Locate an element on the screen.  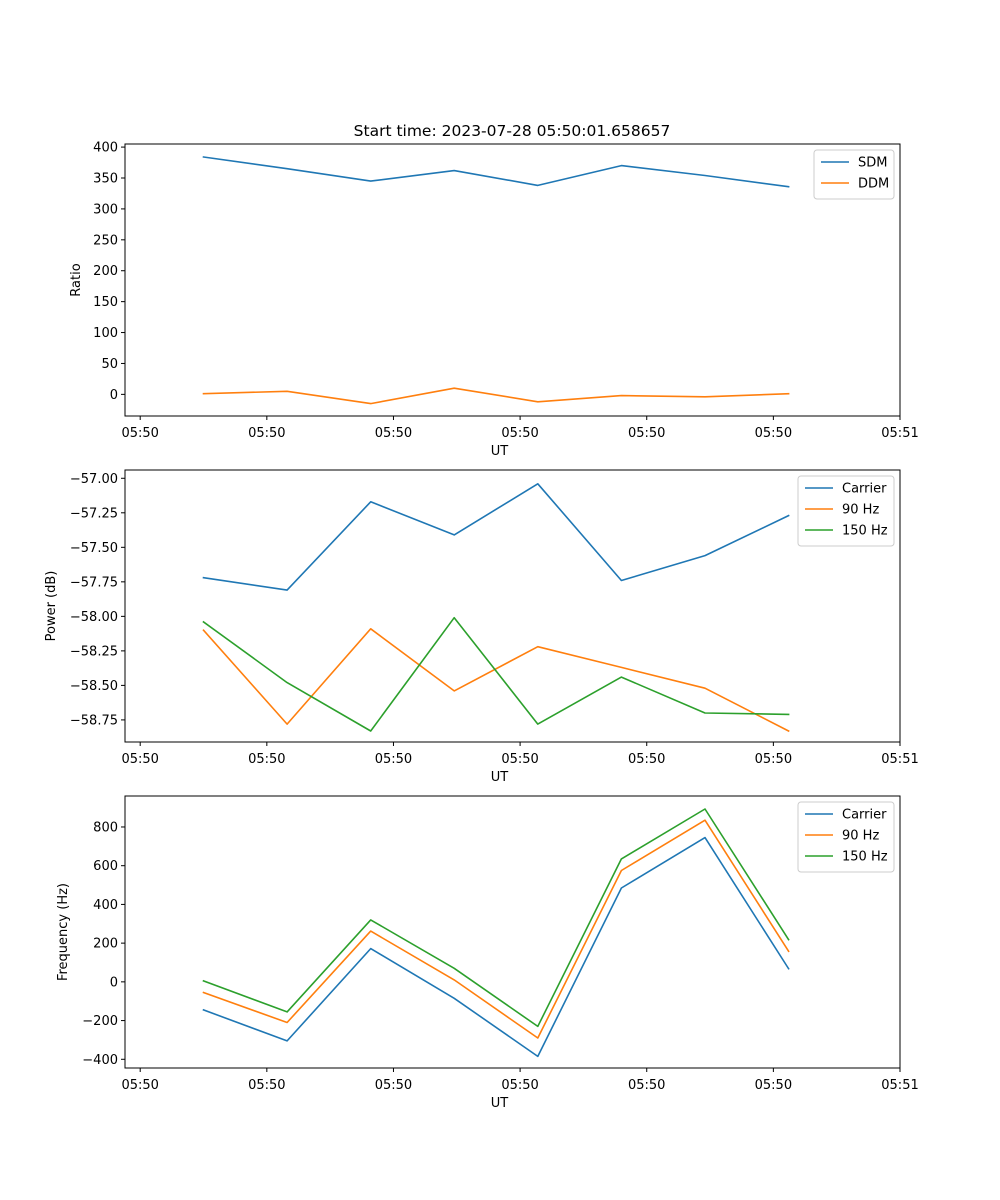
legend: SDM DDM is located at coordinates (854, 174).